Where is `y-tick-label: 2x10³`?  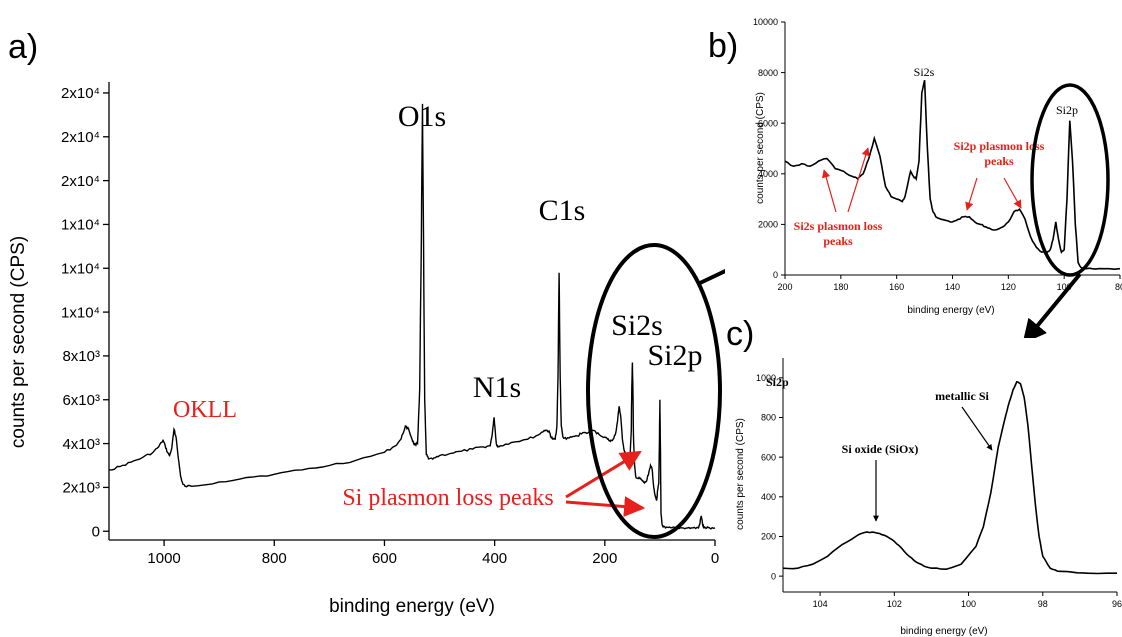
y-tick-label: 2x10³ is located at coordinates (81, 488).